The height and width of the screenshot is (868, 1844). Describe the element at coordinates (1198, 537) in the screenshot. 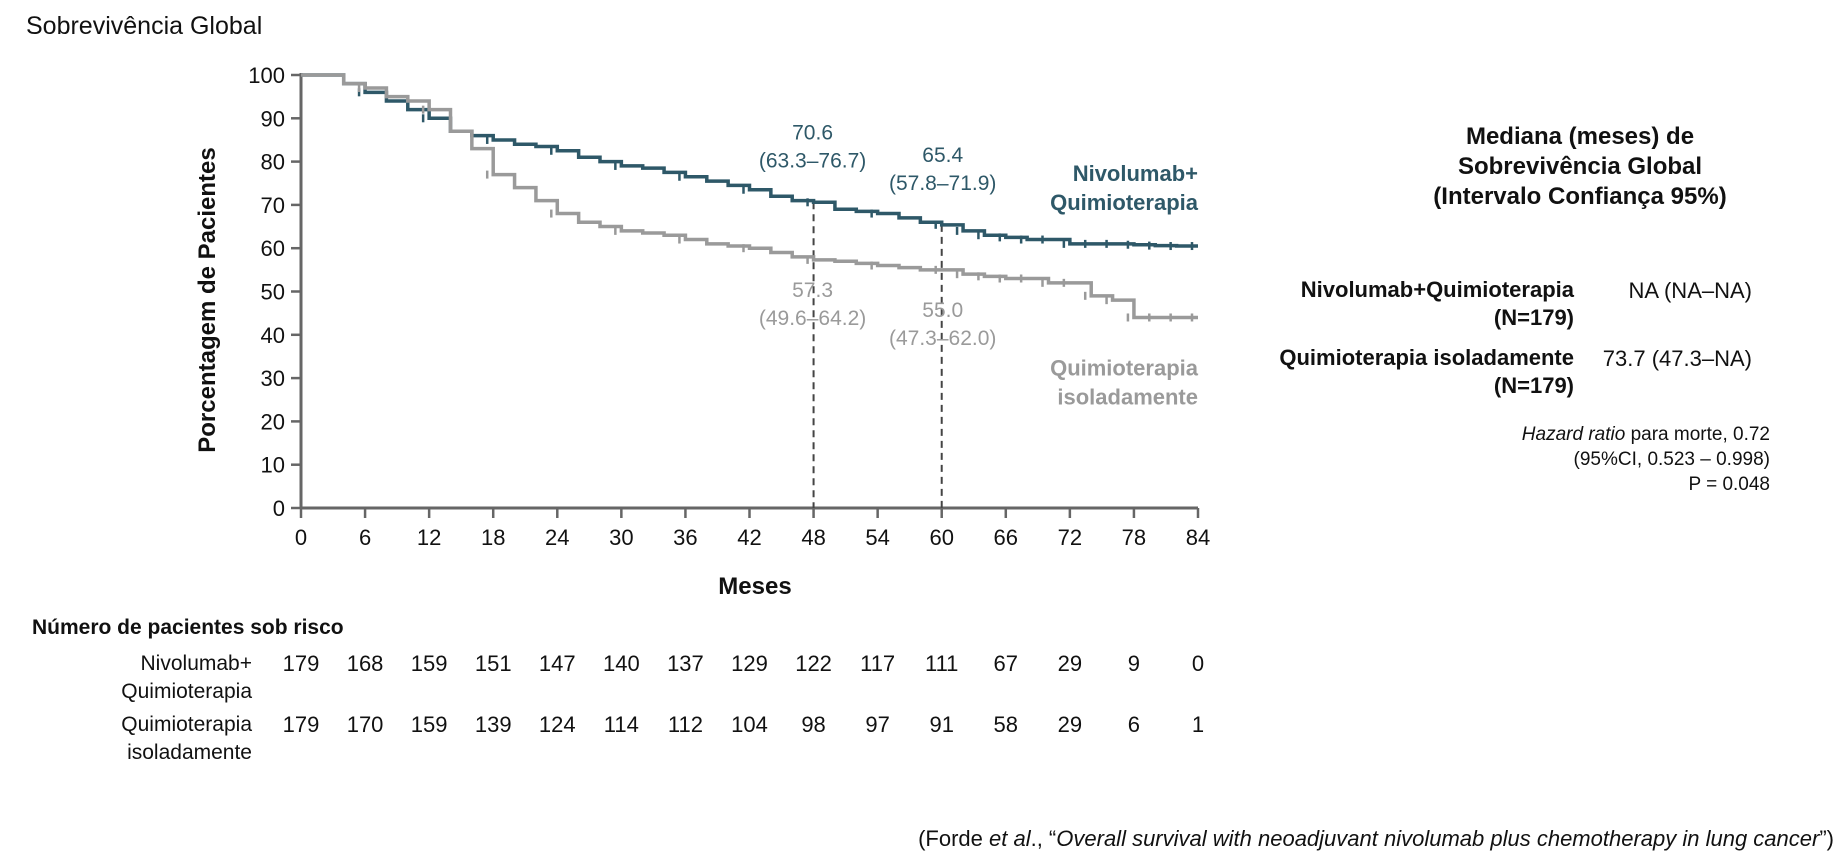

I see `x-tick-label: 84` at that location.